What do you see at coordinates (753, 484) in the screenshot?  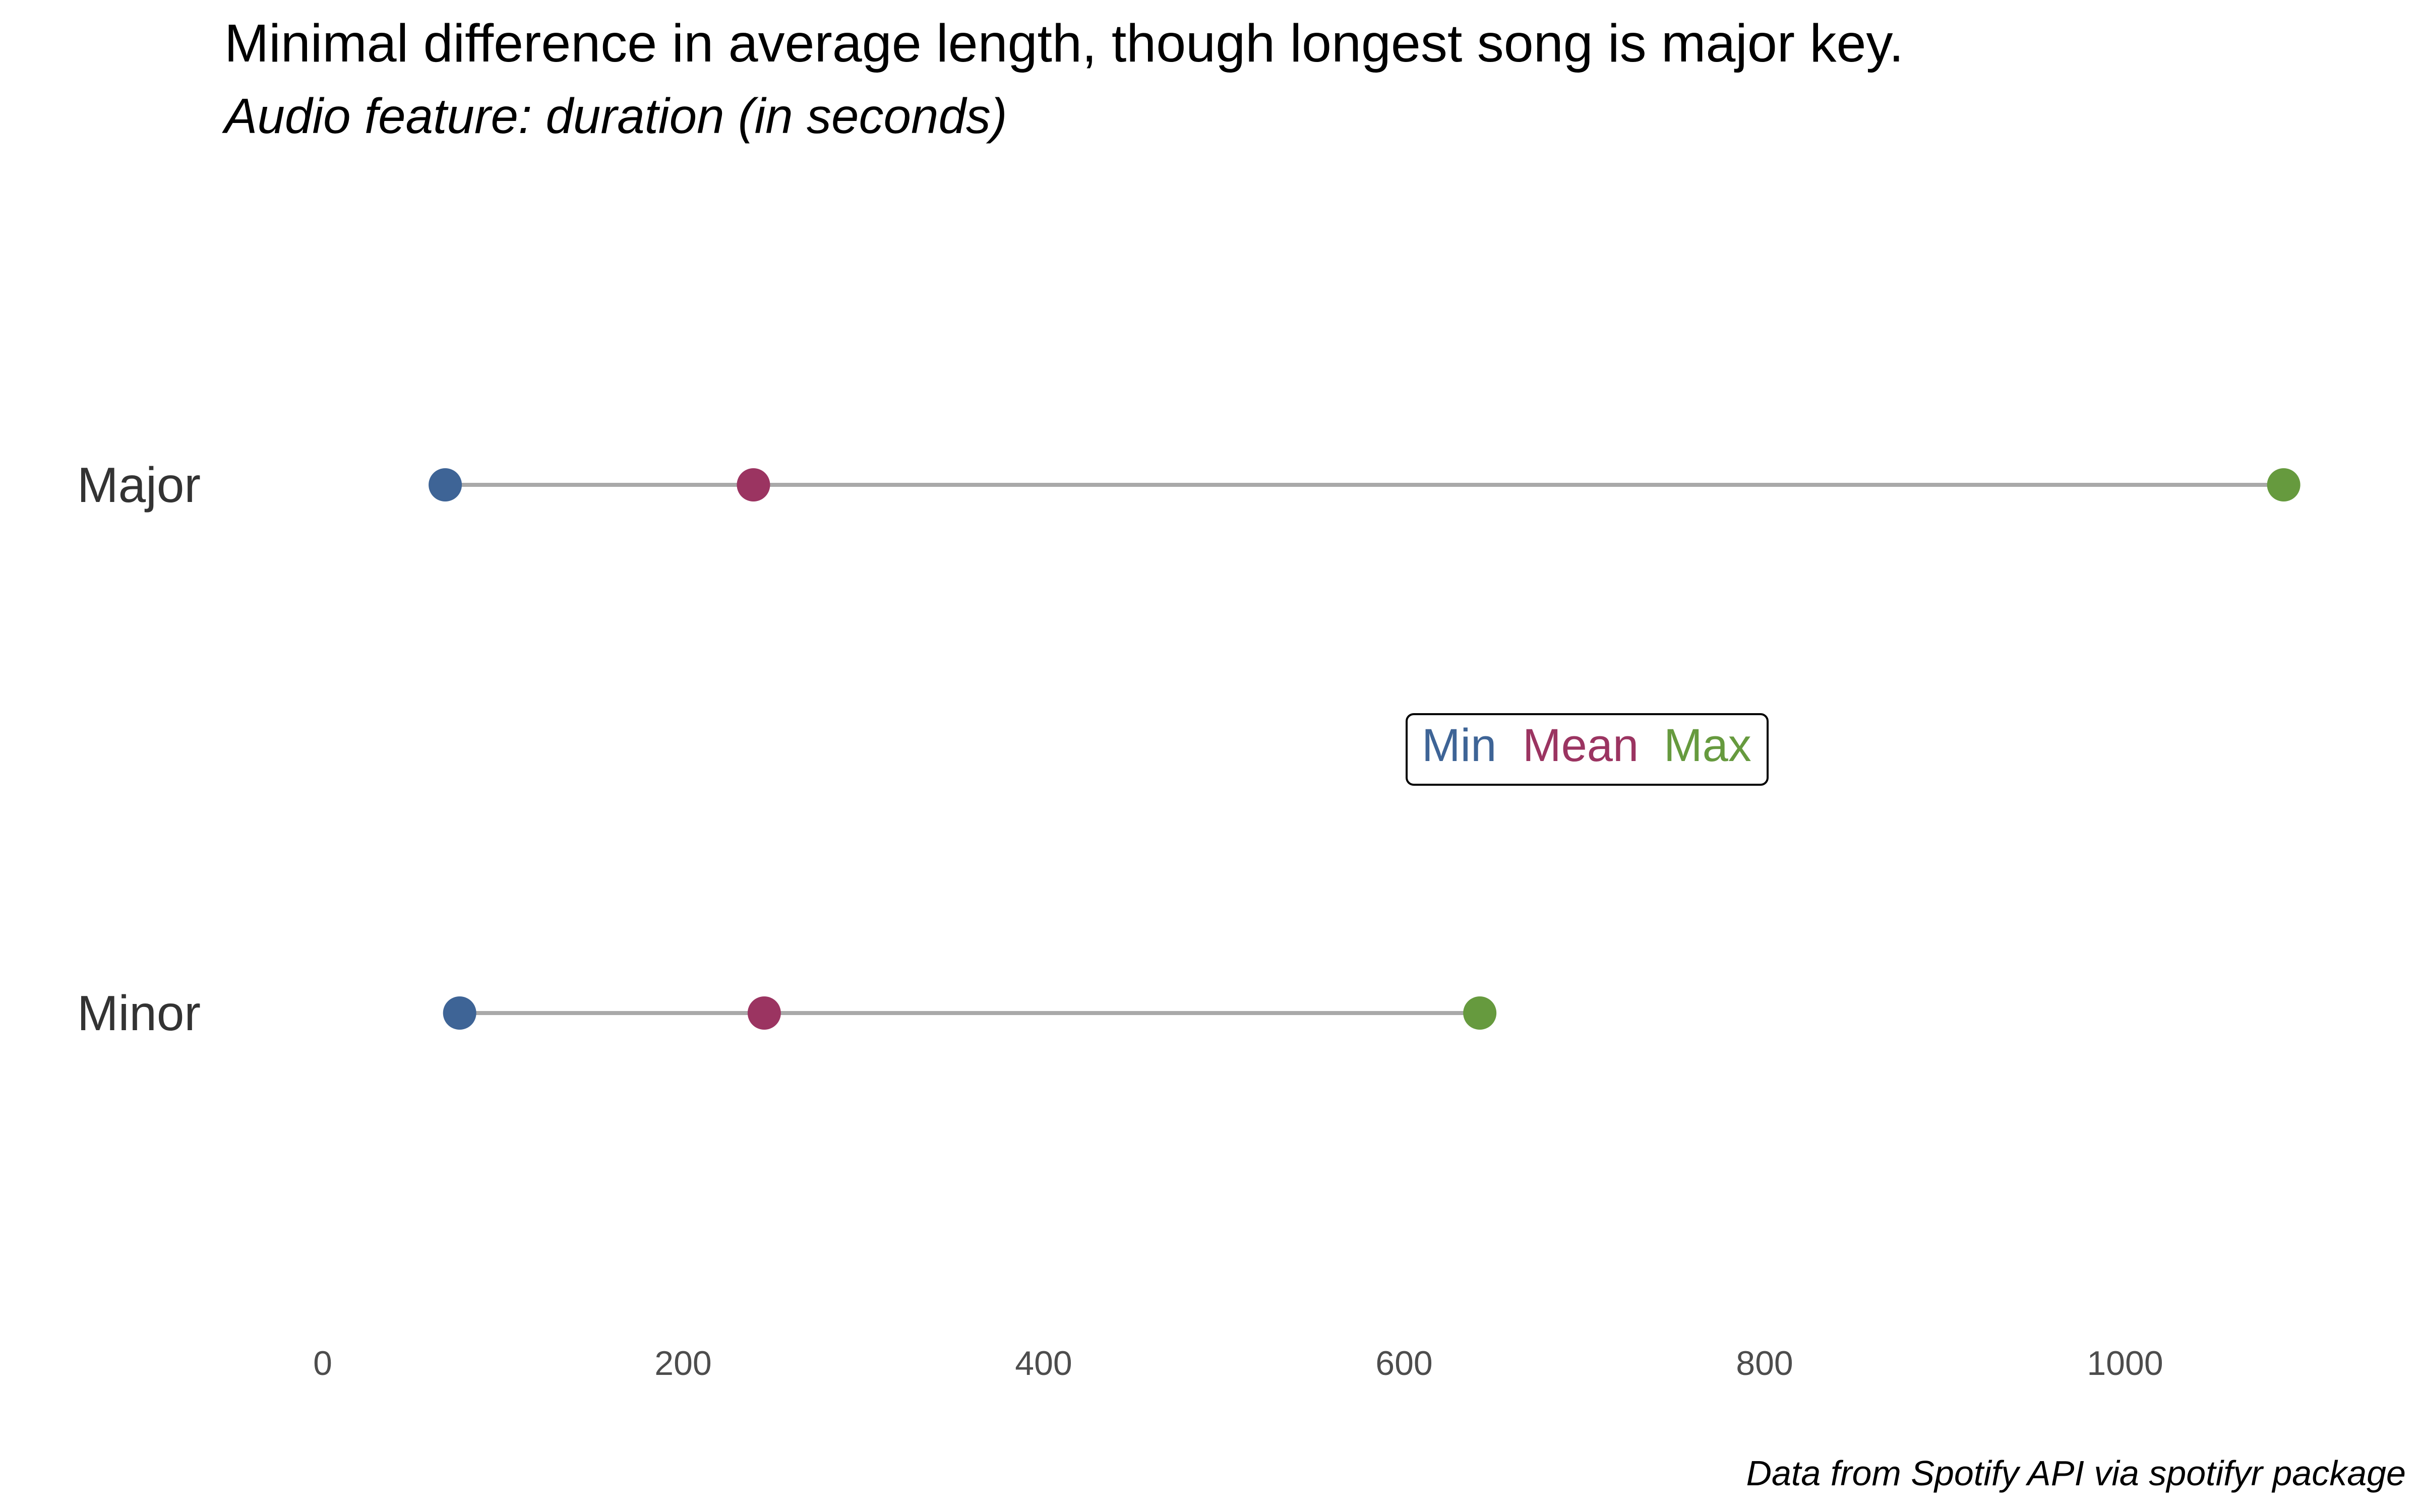 I see `point-major-mean` at bounding box center [753, 484].